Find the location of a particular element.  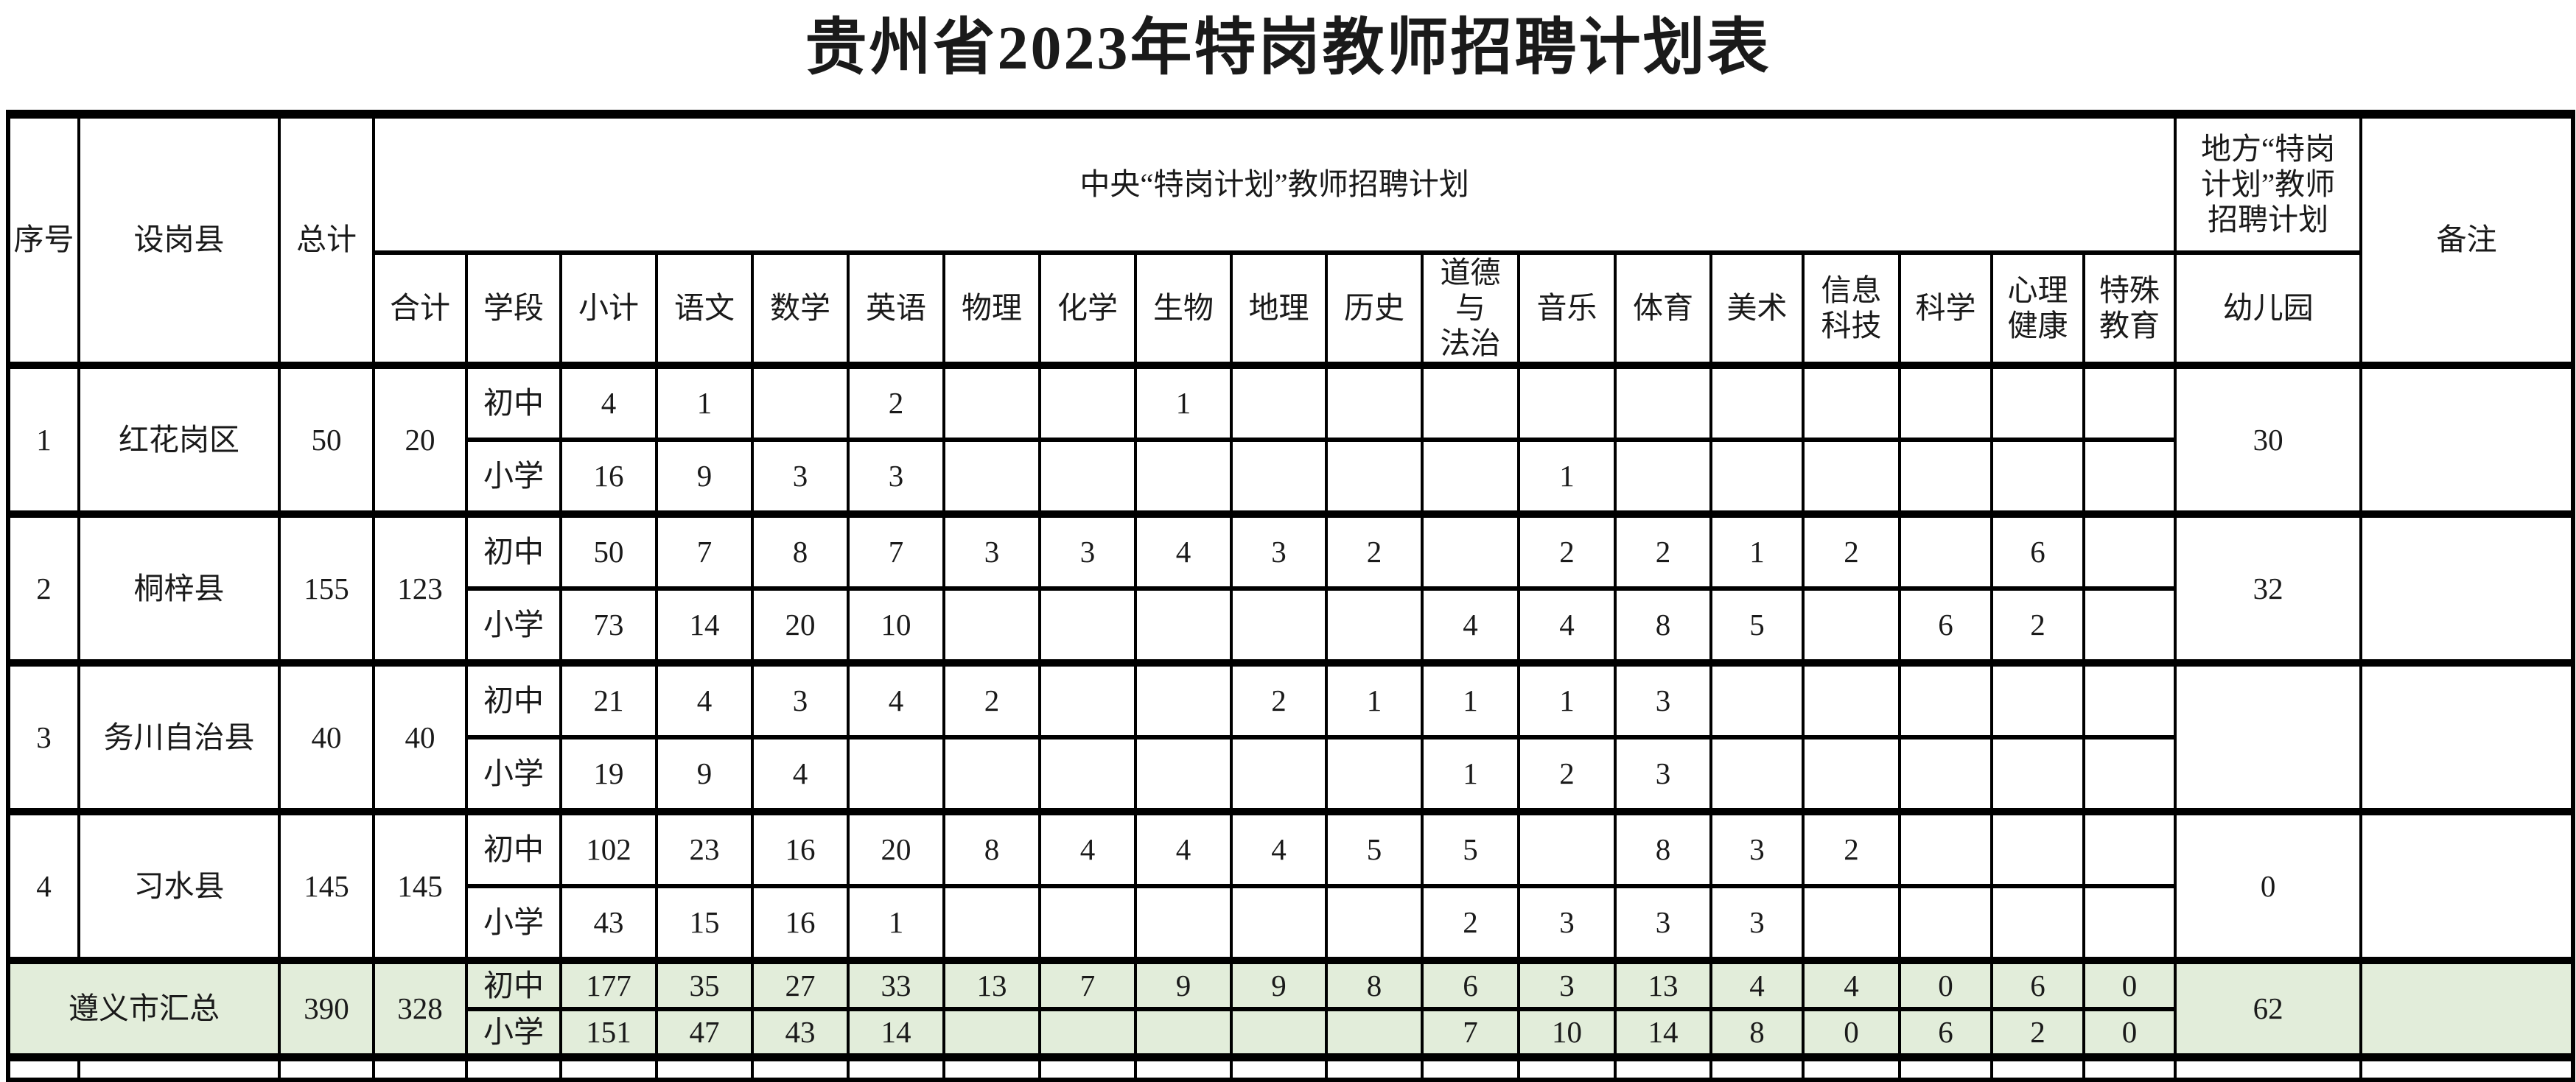

cell-grand-total: 50 is located at coordinates (326, 438).